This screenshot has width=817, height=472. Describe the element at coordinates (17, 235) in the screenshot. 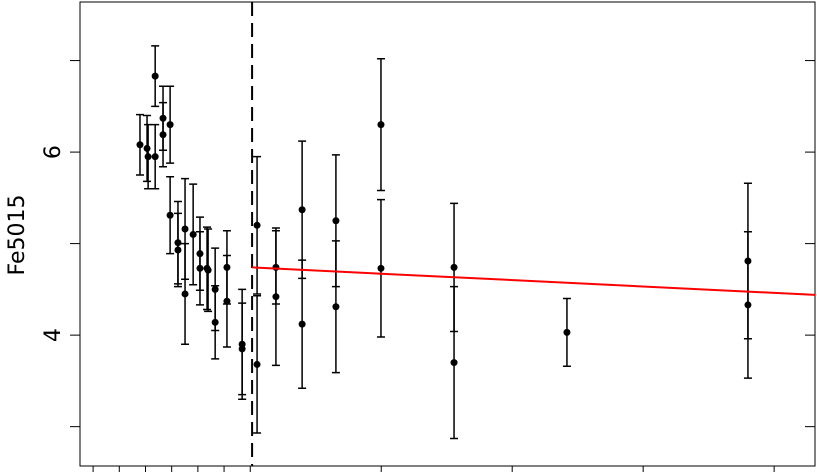

I see `y-axis-label: Fe5015` at that location.